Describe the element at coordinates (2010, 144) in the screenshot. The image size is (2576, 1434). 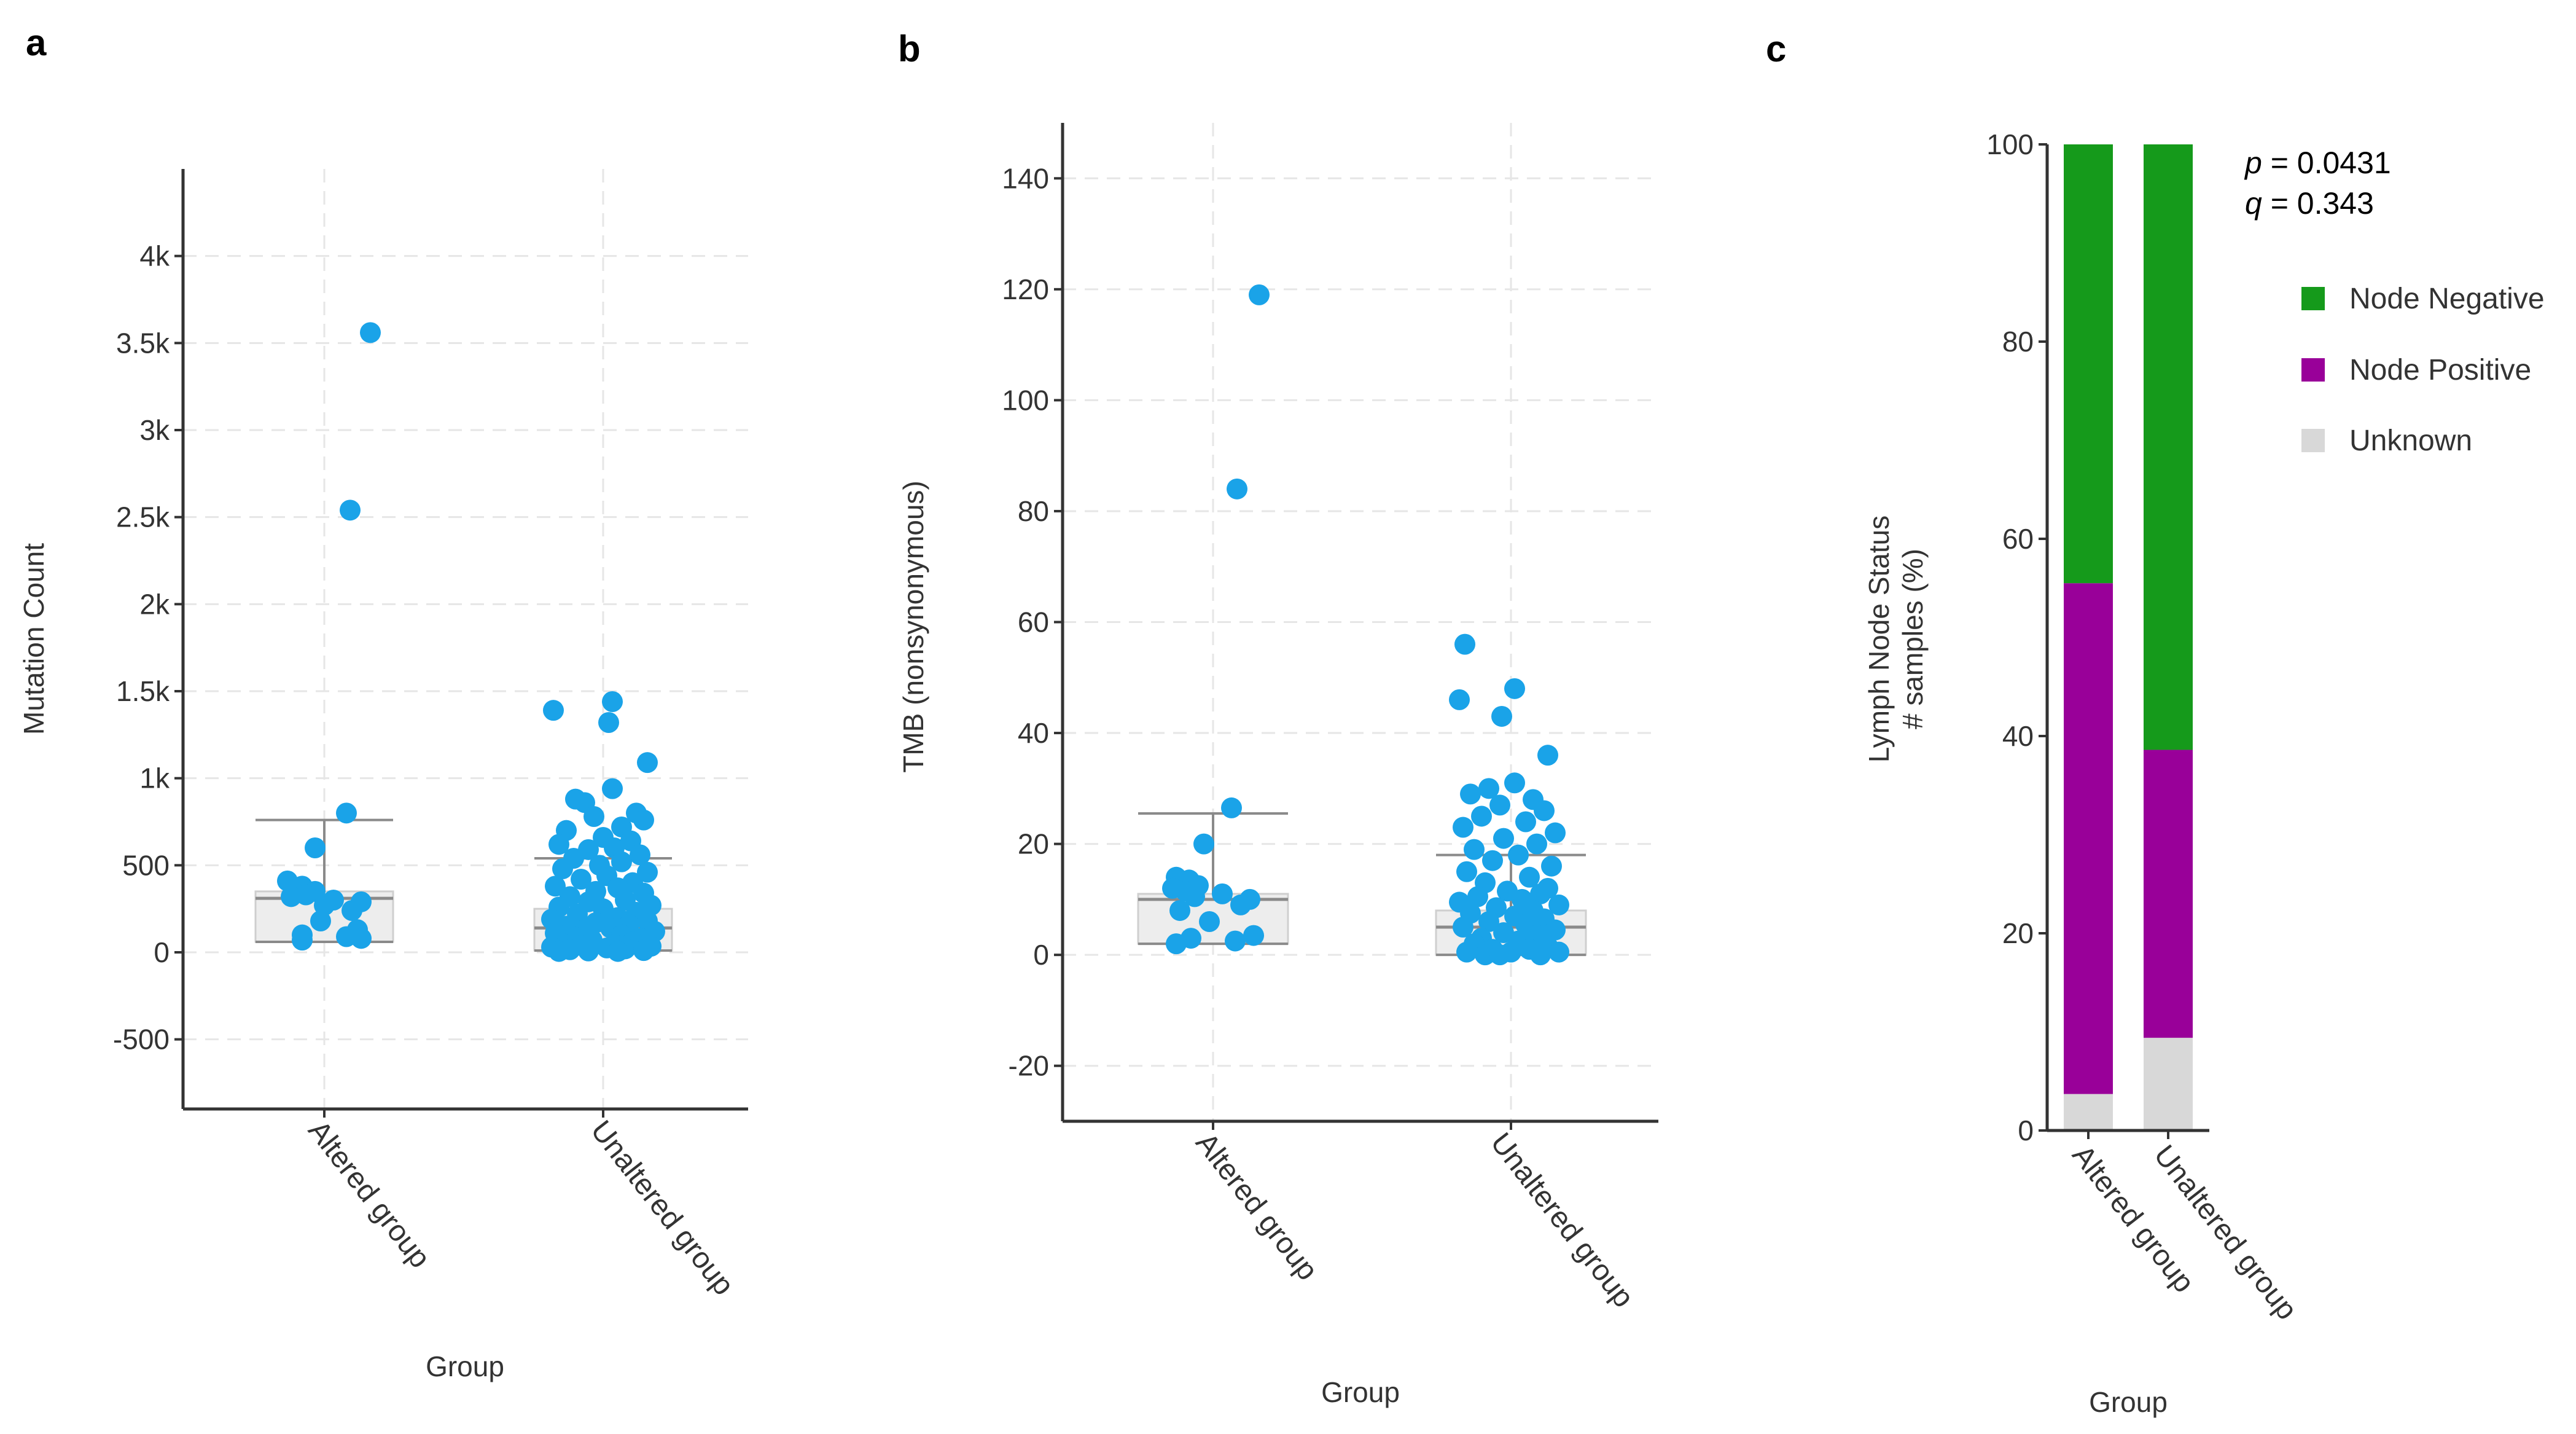
I see `panel-c-y-tick-label: 100` at that location.